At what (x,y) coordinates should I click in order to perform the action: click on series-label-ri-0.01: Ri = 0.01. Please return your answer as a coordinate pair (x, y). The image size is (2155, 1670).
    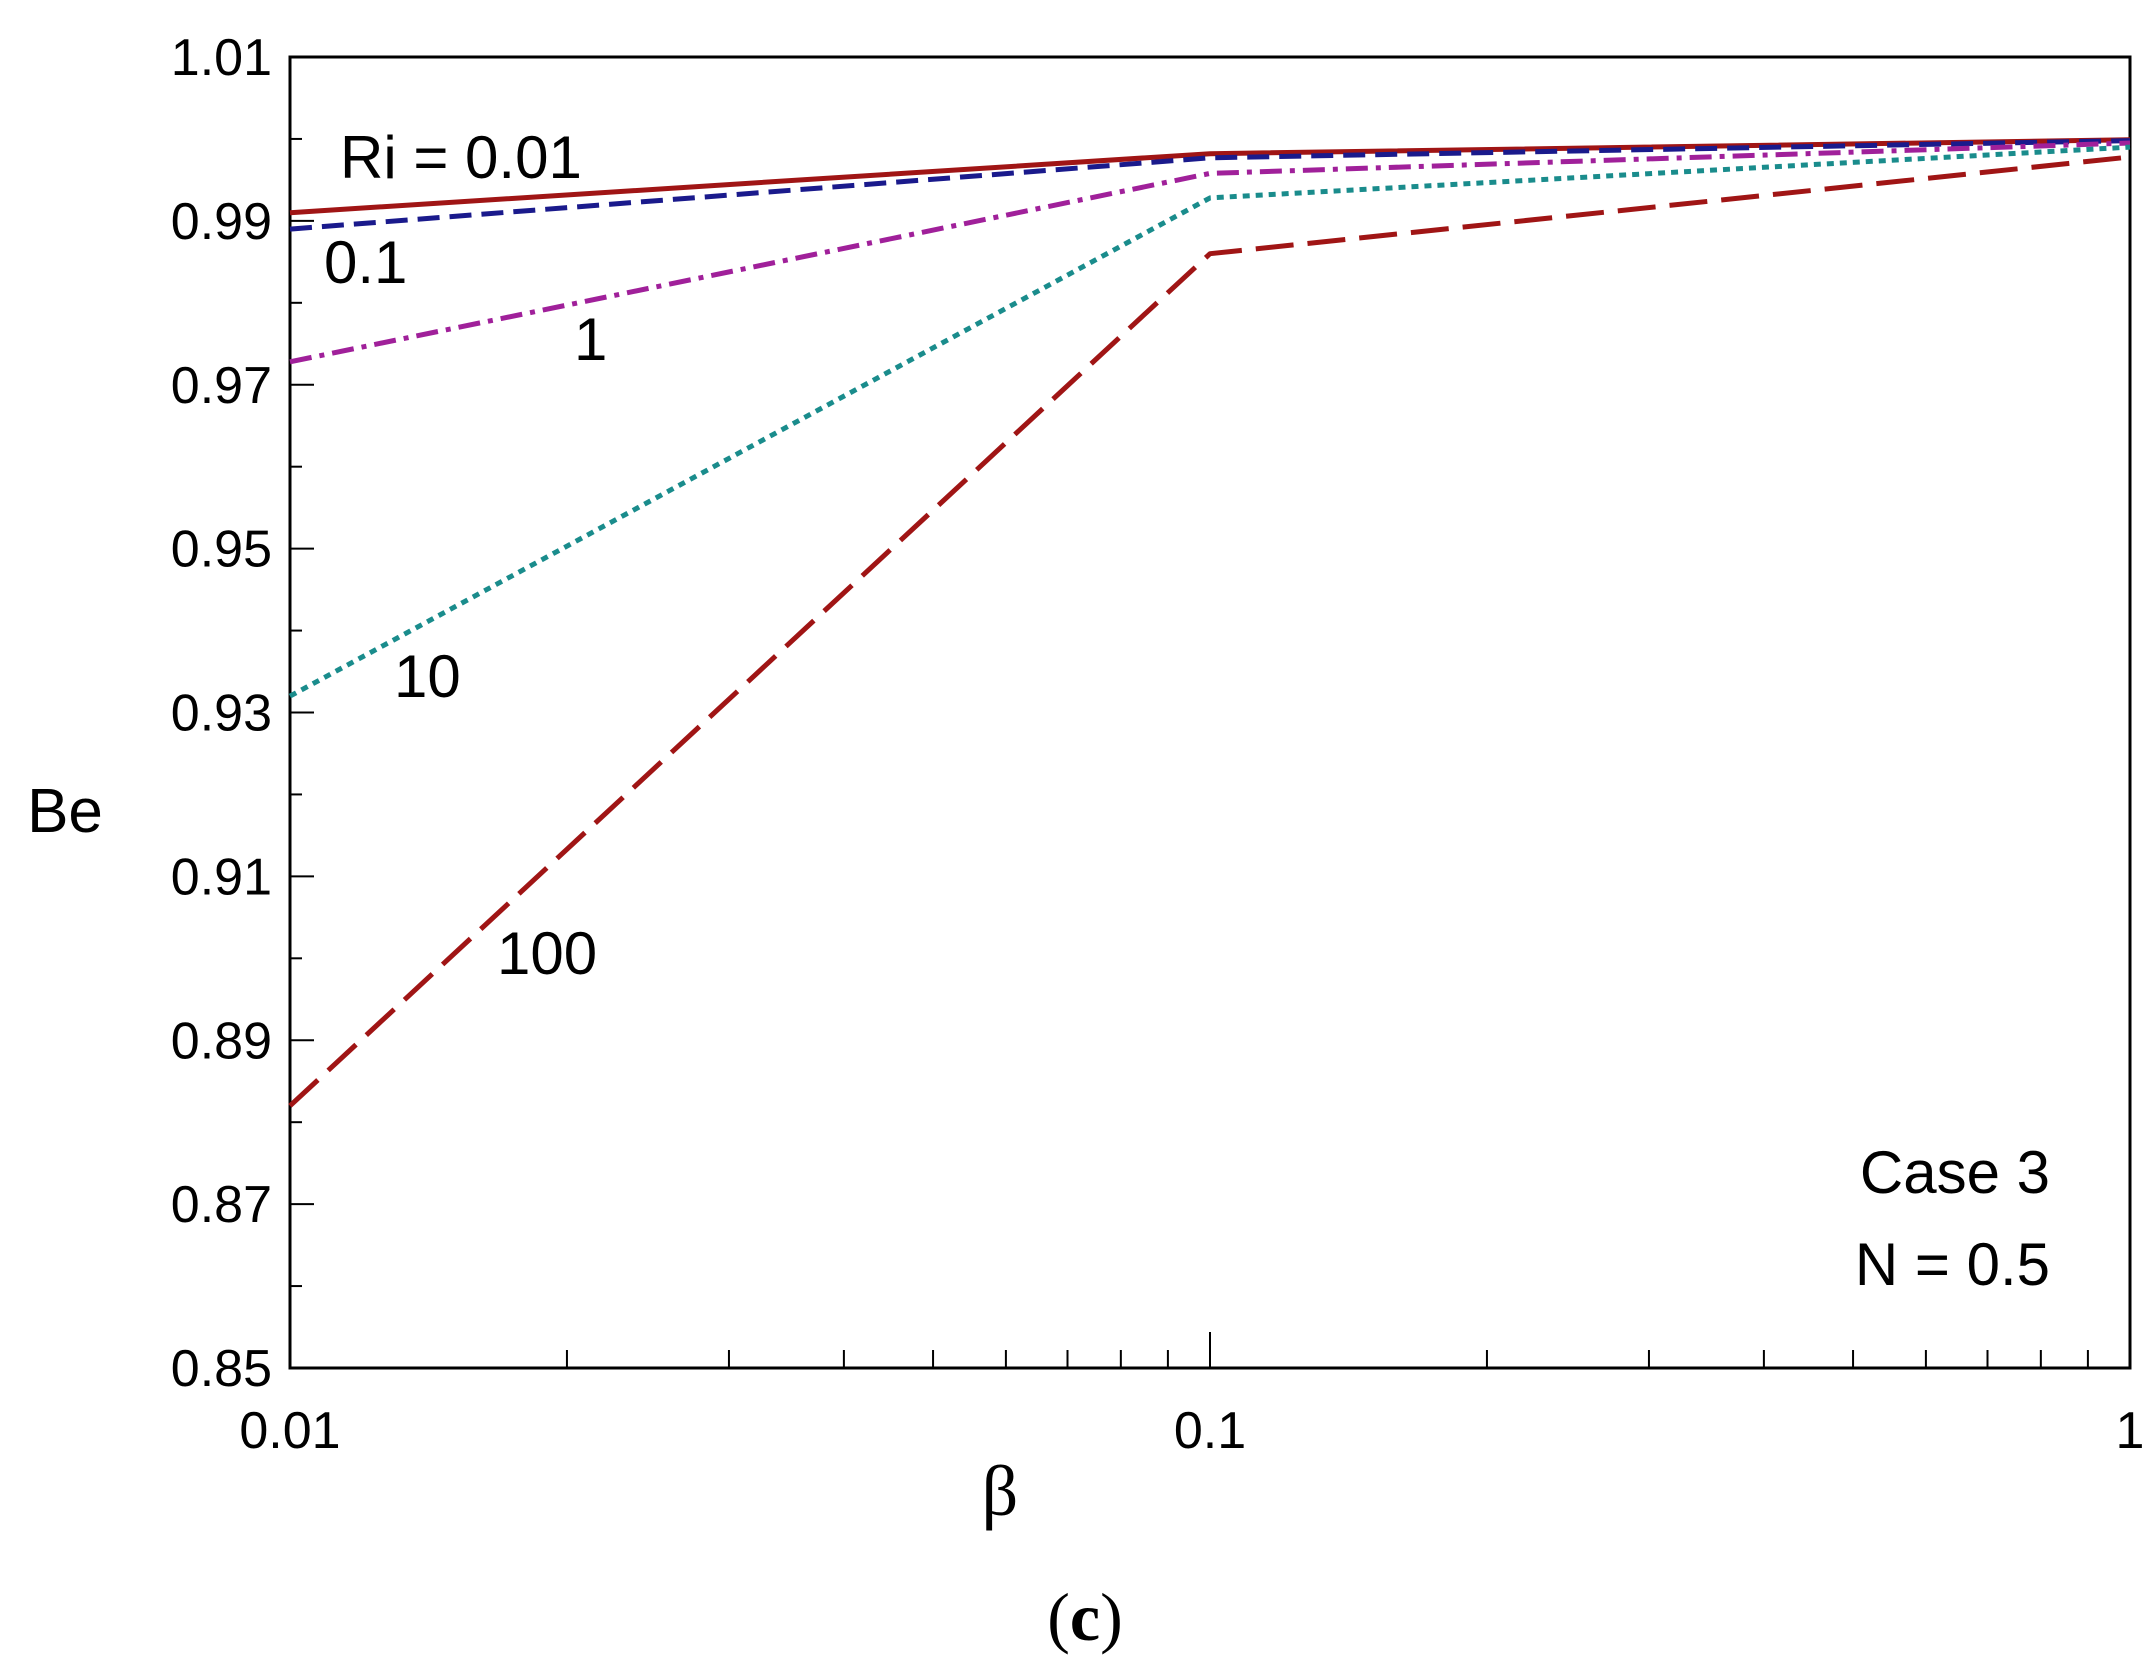
    Looking at the image, I should click on (461, 157).